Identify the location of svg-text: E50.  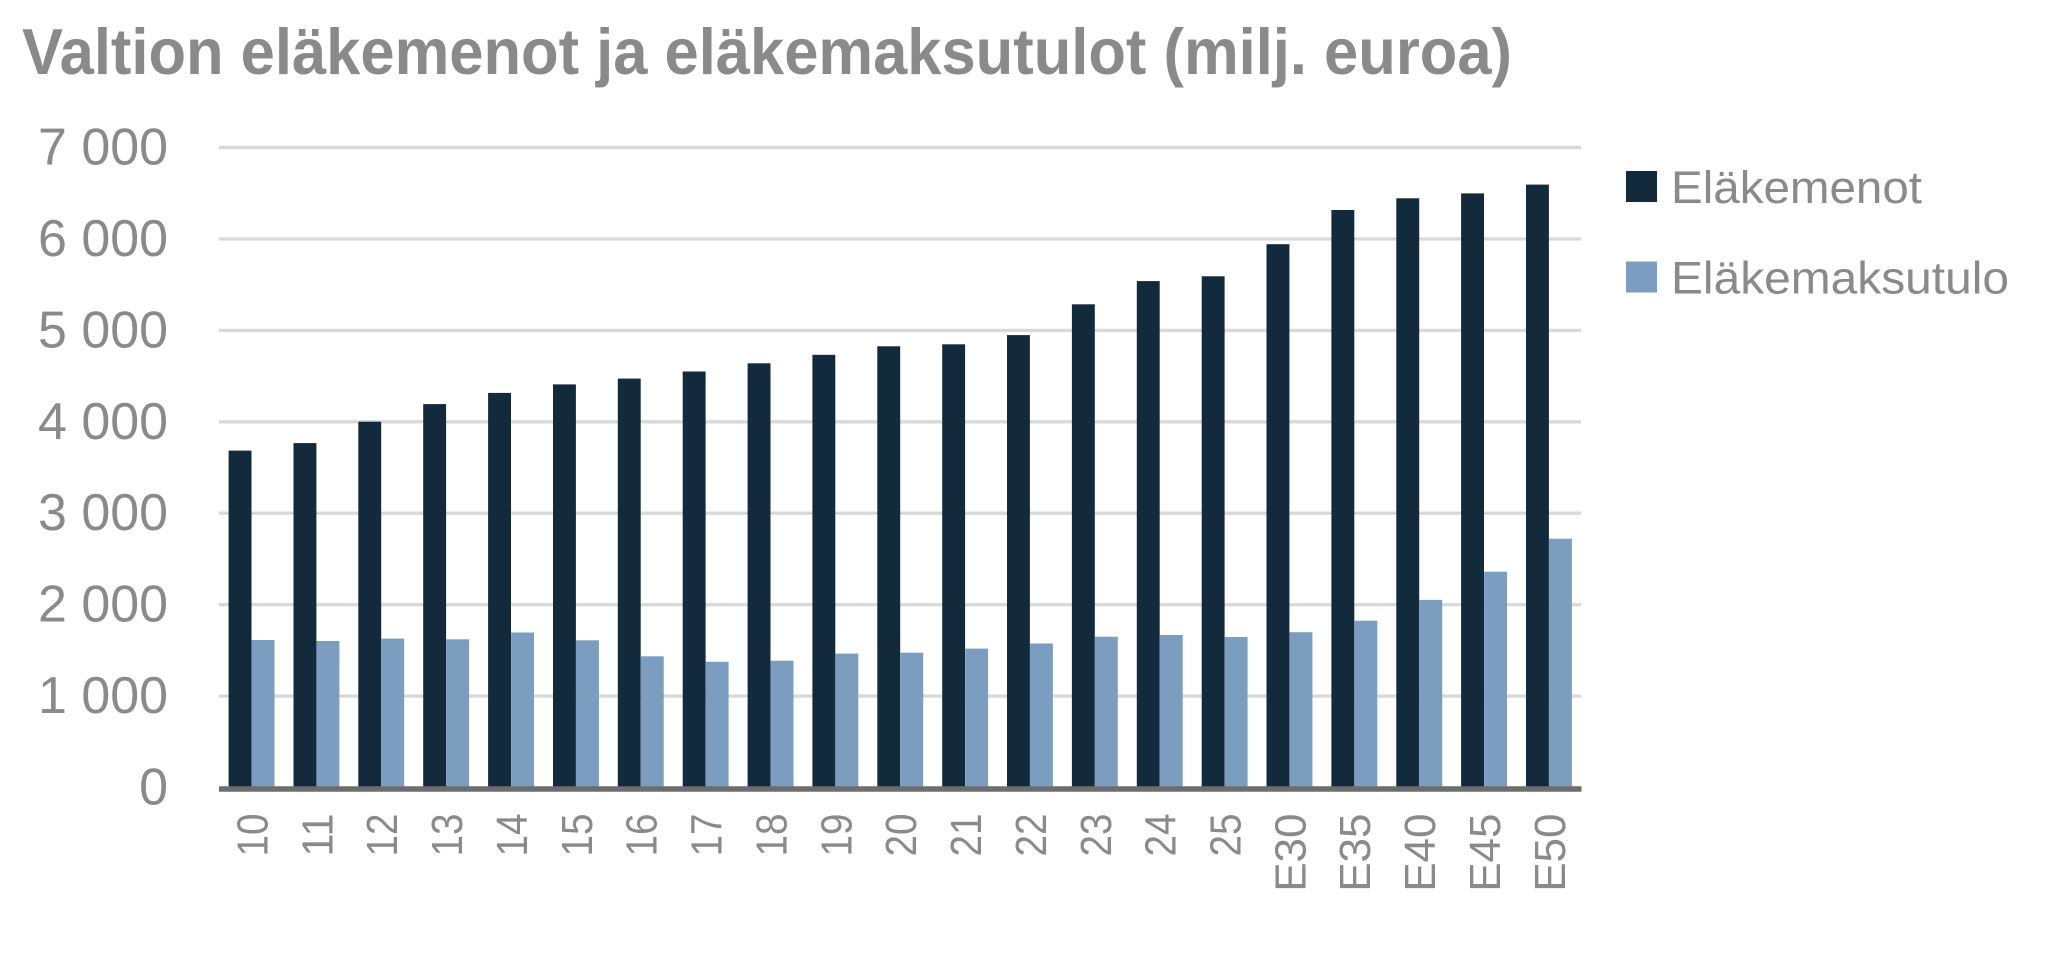
(1550, 853).